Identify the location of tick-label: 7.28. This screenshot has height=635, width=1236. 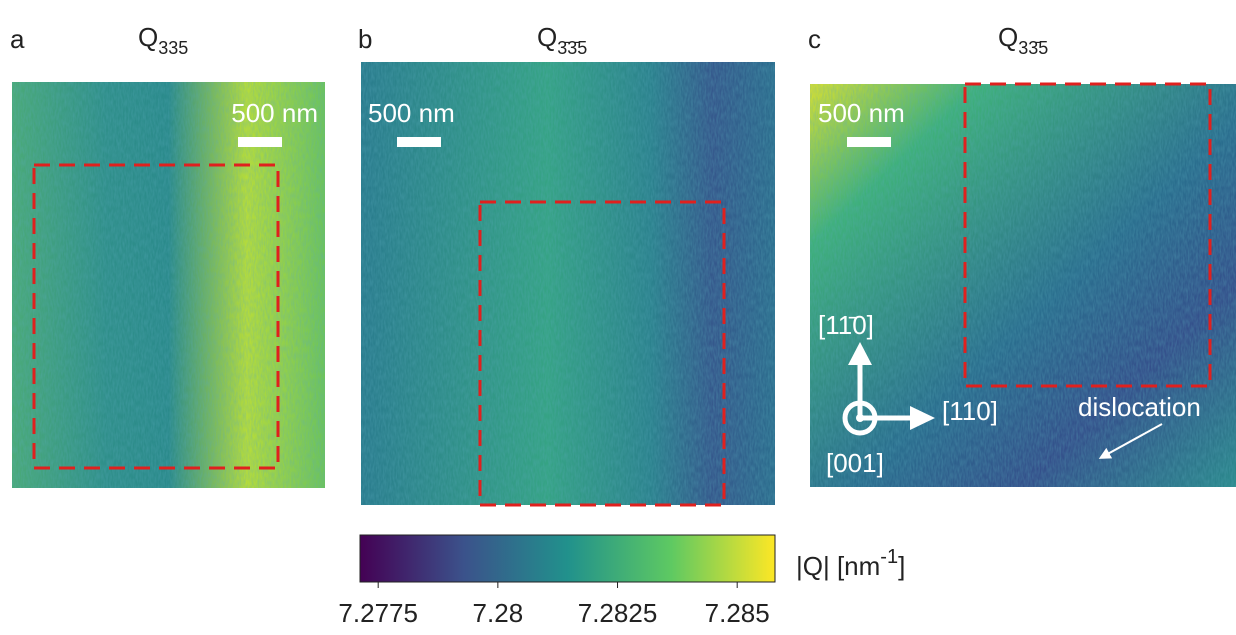
(498, 613).